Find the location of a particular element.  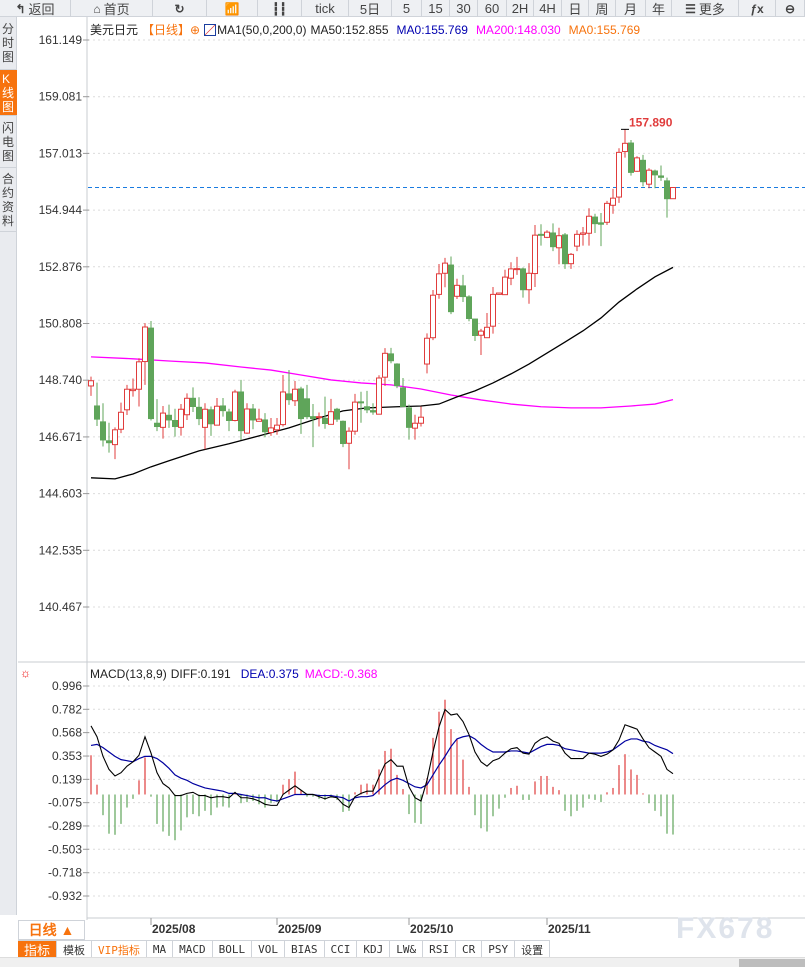

toolbar-button-indicator-chart: 📶 is located at coordinates (232, 8).